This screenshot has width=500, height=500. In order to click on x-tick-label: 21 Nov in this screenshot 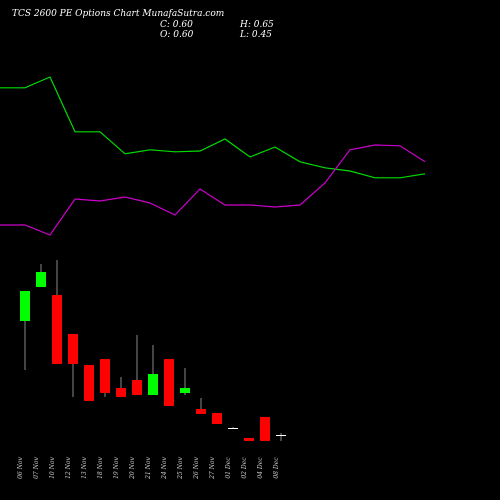, I will do `click(148, 467)`.